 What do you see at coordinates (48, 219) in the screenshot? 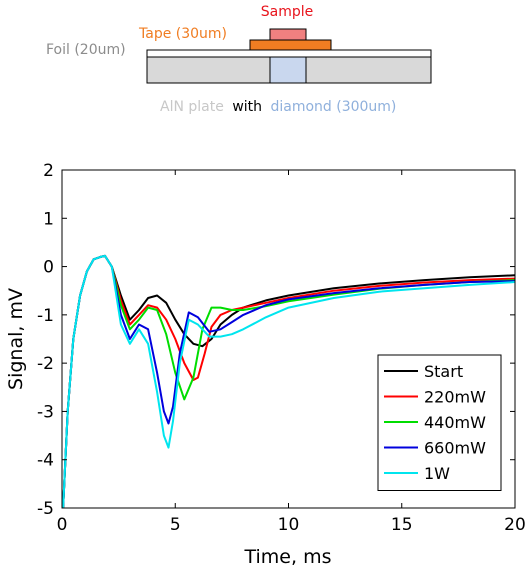
I see `y-tick-label-1: 1` at bounding box center [48, 219].